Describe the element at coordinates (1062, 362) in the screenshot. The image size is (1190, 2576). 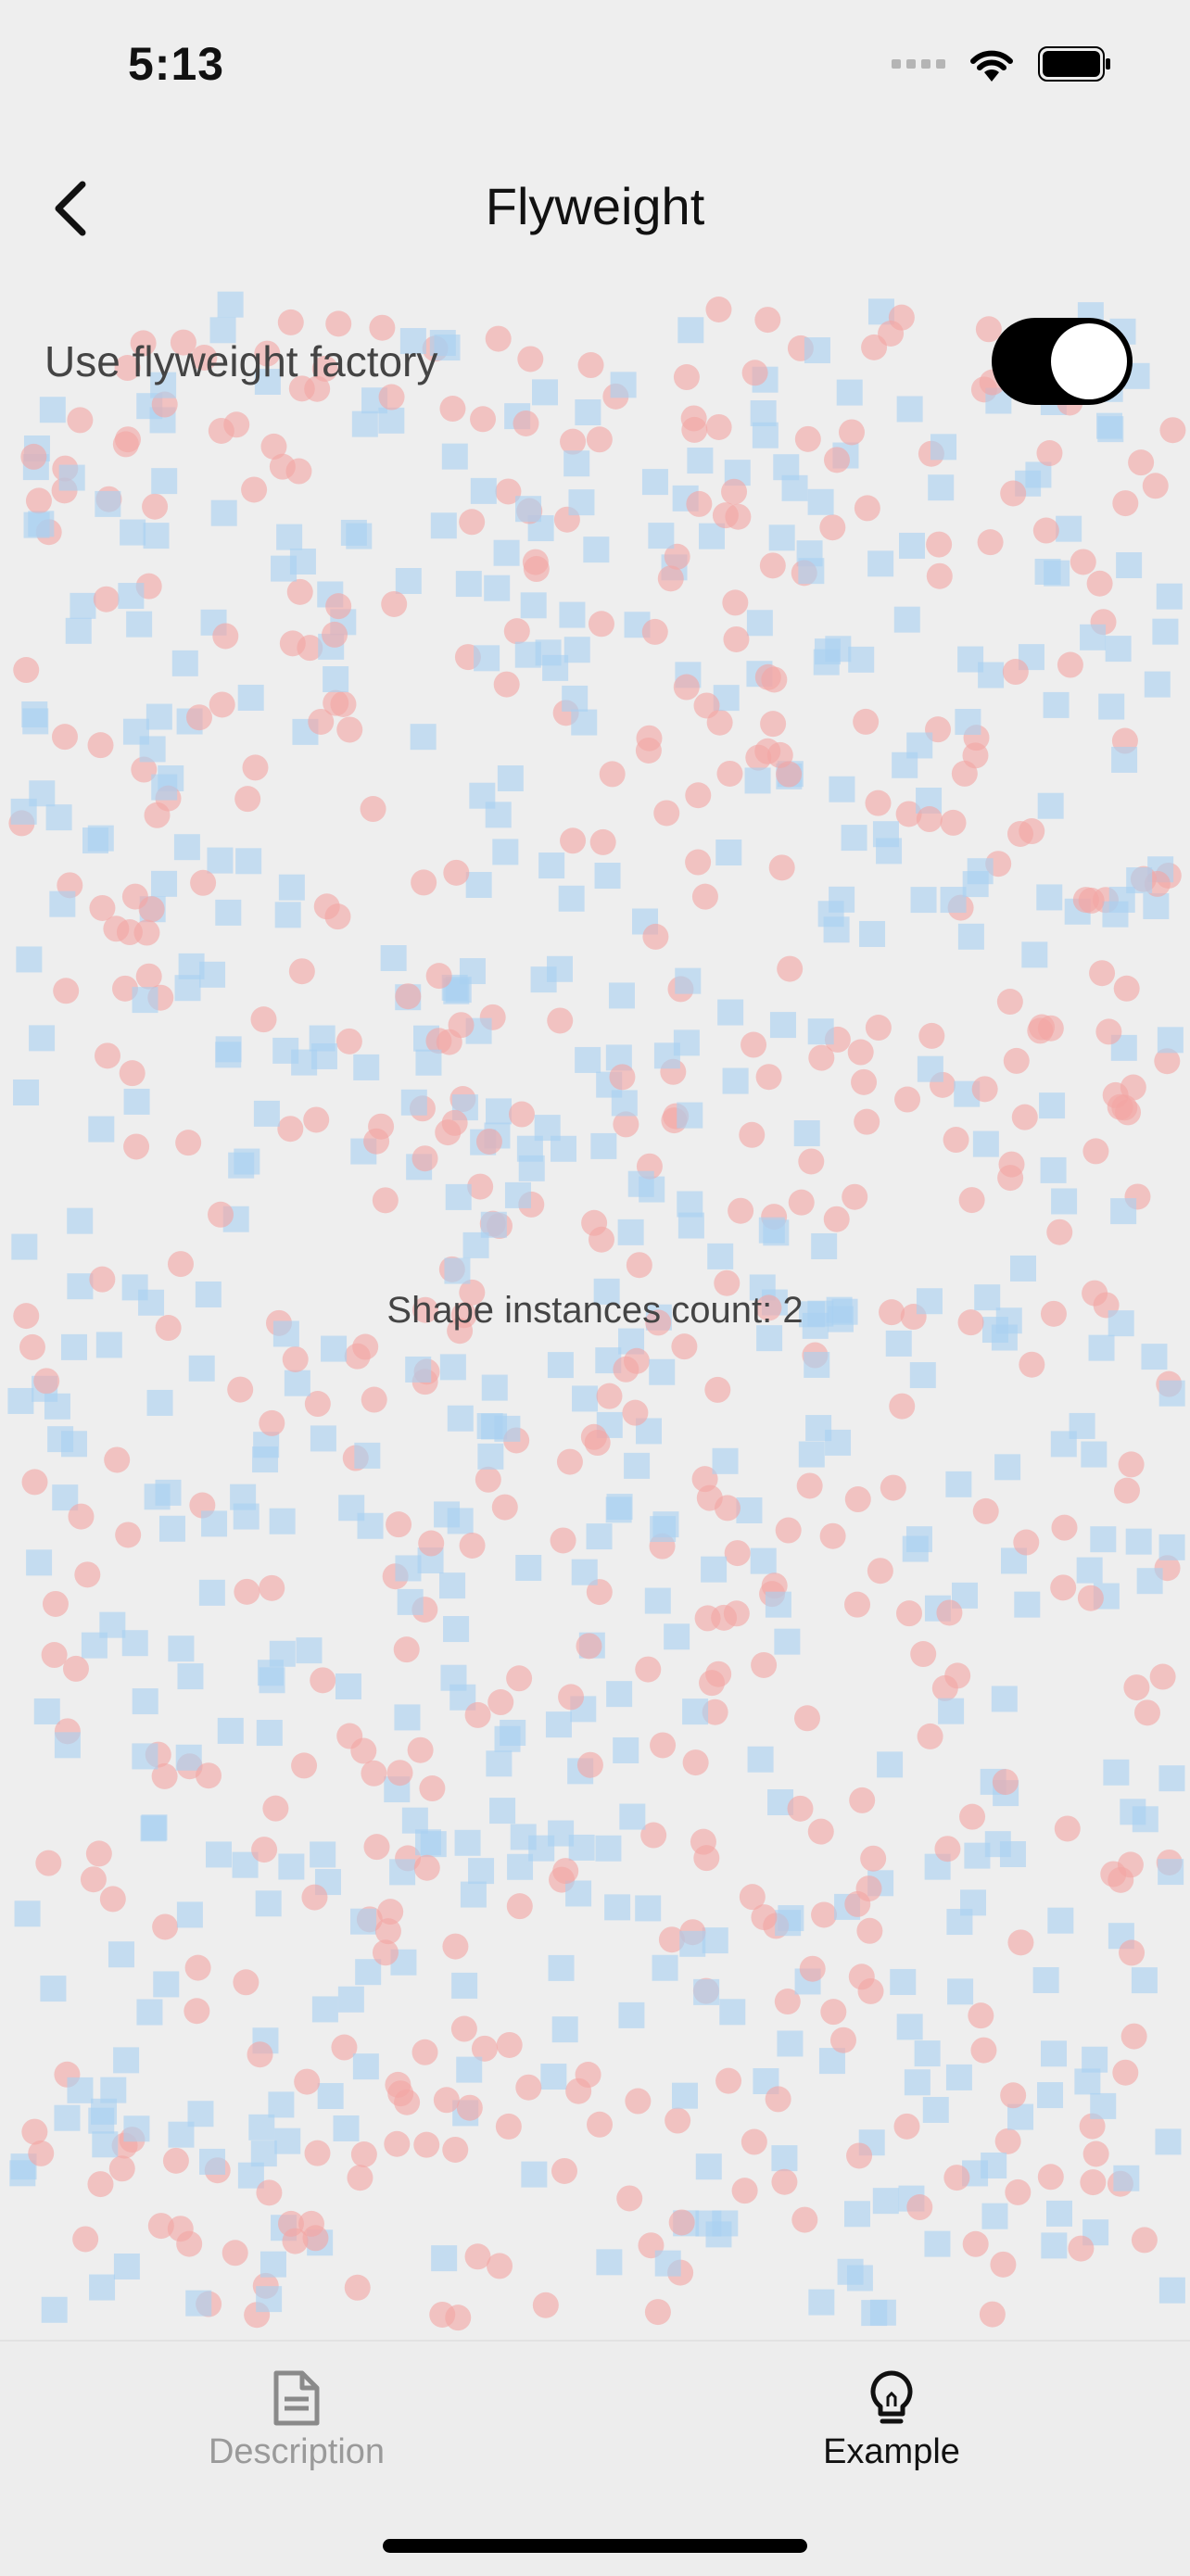
I see `flyweight-factory-toggle` at that location.